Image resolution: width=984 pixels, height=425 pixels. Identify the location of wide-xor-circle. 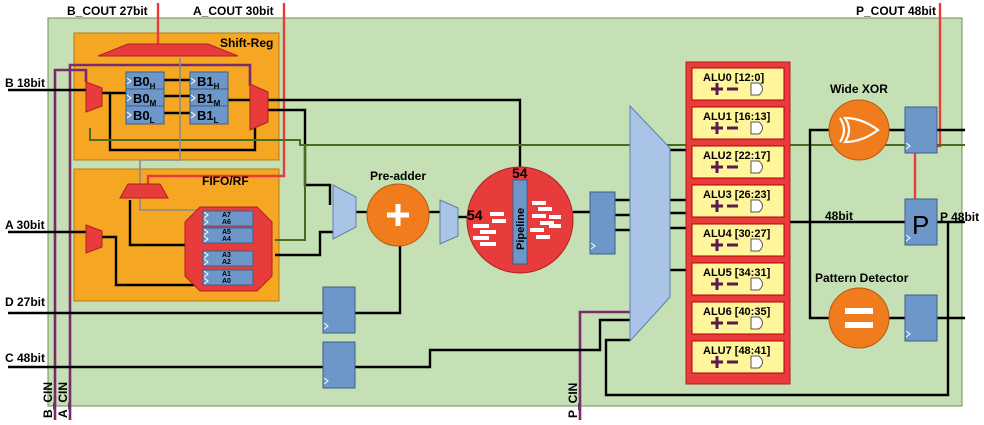
(859, 130).